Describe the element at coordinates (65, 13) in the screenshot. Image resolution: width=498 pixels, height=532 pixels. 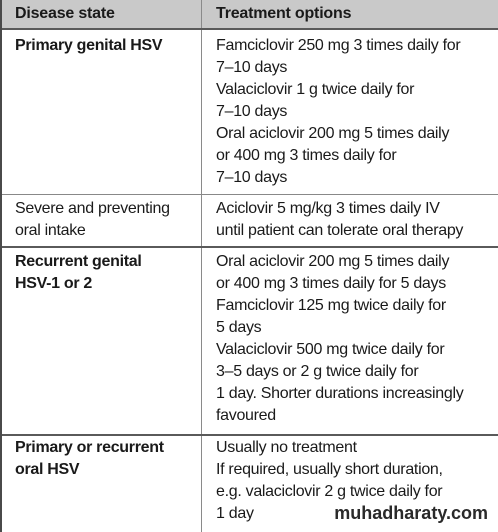
I see `header-disease-state: Disease state` at that location.